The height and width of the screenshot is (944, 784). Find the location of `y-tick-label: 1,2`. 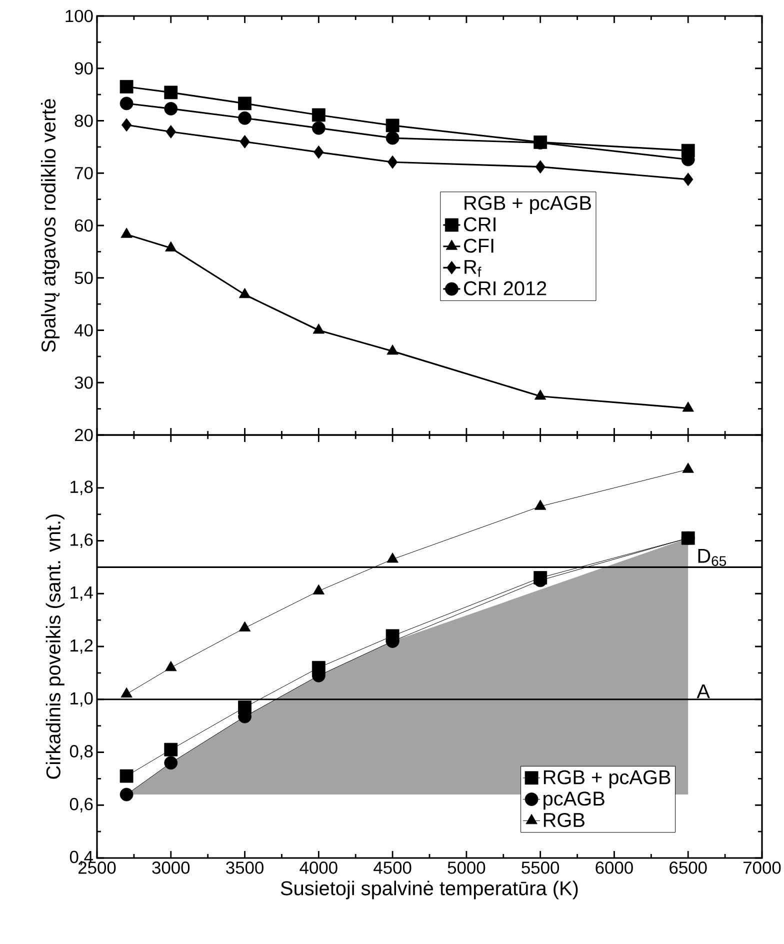

y-tick-label: 1,2 is located at coordinates (81, 646).